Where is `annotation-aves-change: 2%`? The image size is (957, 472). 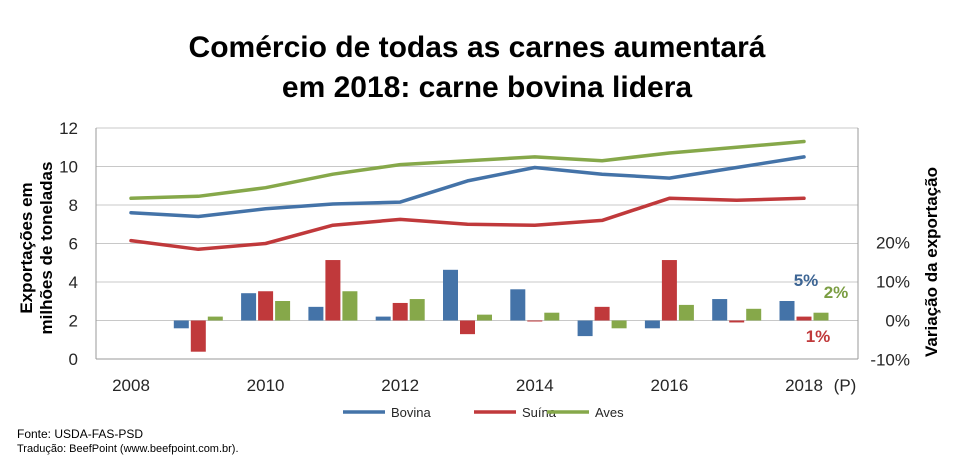
annotation-aves-change: 2% is located at coordinates (836, 292).